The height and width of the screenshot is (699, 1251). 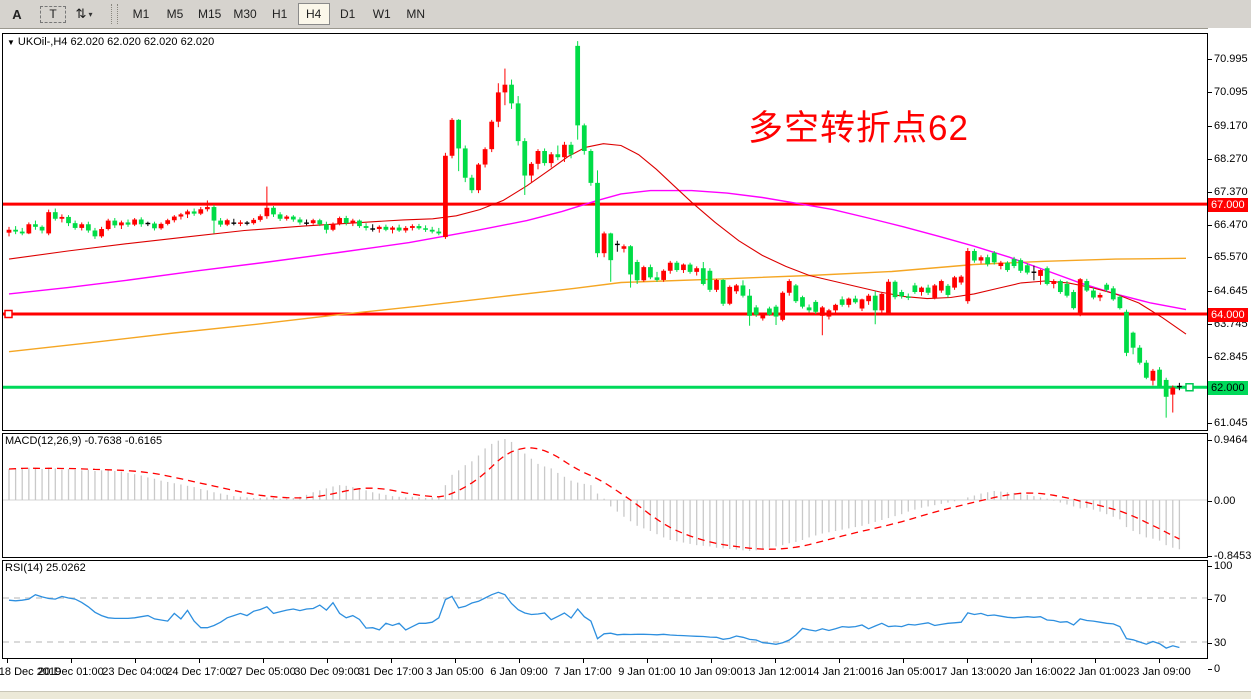 What do you see at coordinates (327, 672) in the screenshot?
I see `time-label: 30 Dec 09:00` at bounding box center [327, 672].